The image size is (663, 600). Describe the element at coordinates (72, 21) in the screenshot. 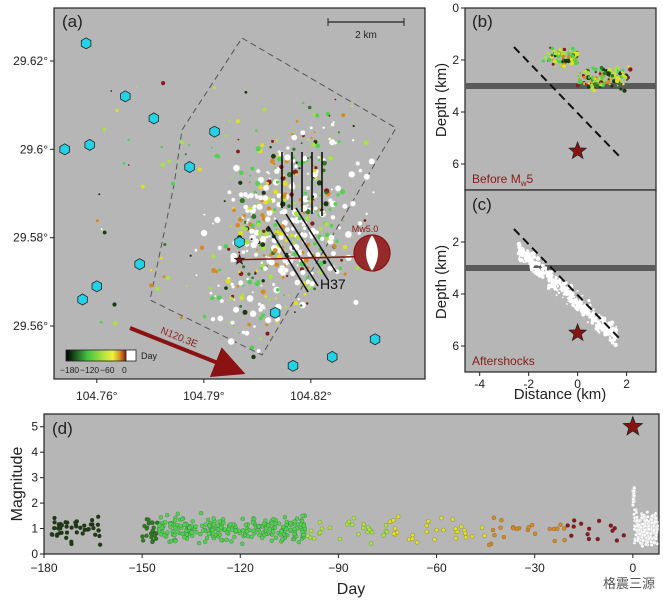

I see `panel-a-letter: (a)` at that location.